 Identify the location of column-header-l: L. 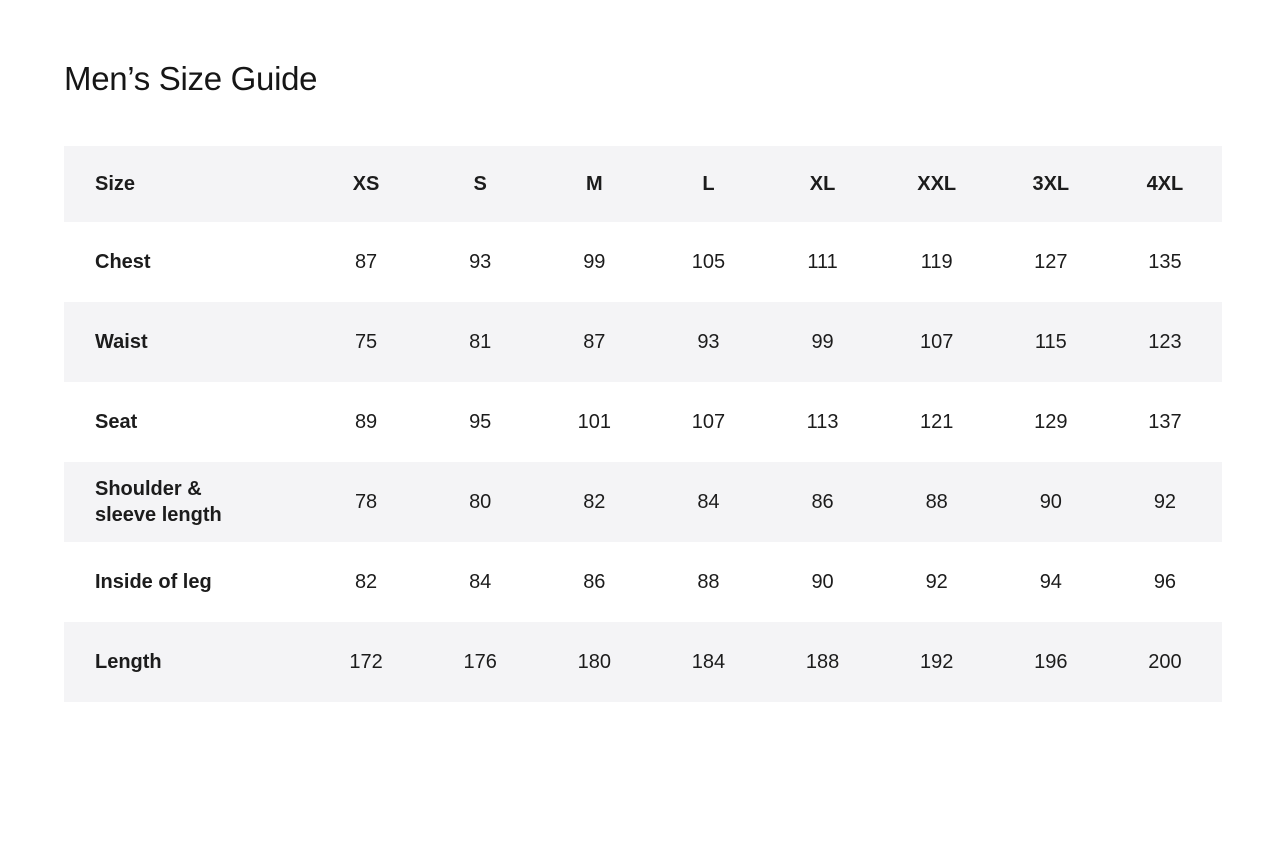
(708, 183).